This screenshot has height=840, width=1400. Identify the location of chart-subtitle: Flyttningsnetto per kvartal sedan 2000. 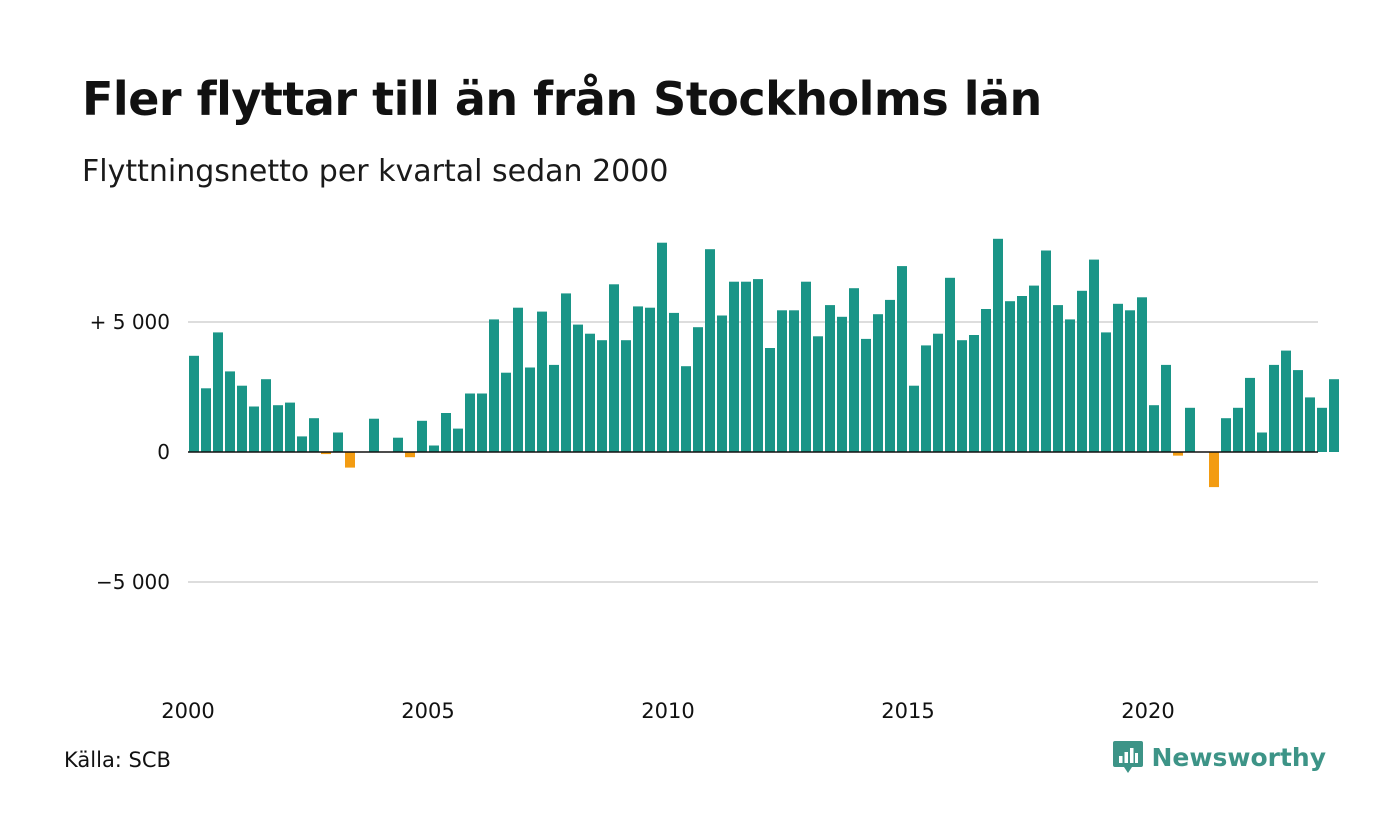
(375, 171).